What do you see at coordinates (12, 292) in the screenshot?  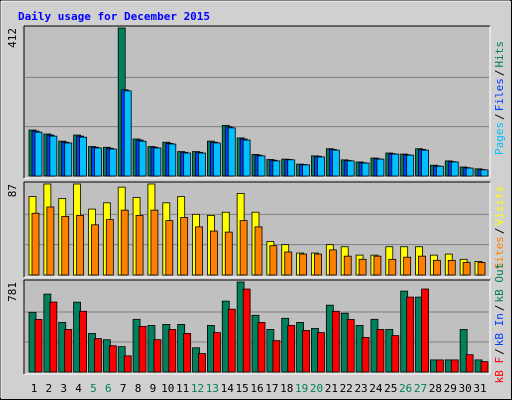 I see `y-tick-label: 781` at bounding box center [12, 292].